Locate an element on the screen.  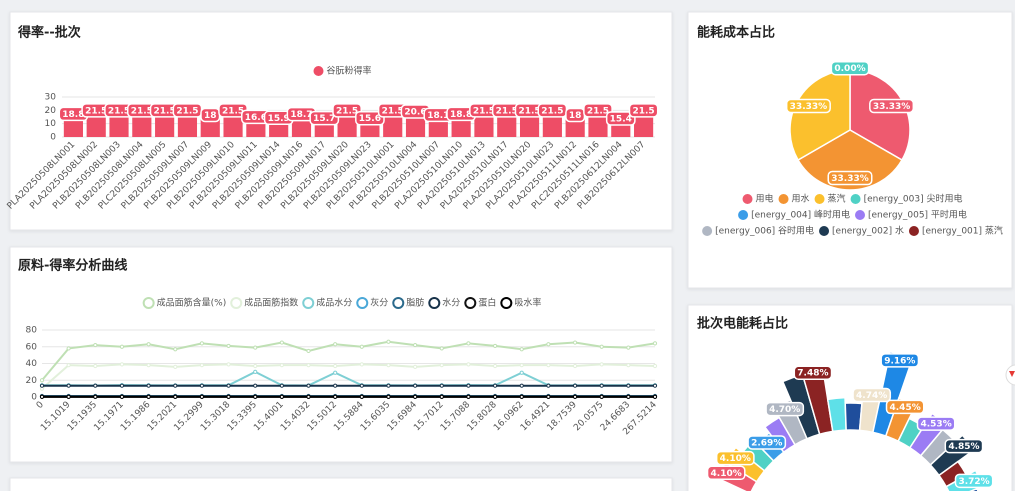
legend-item: 灰分 is located at coordinates (372, 303).